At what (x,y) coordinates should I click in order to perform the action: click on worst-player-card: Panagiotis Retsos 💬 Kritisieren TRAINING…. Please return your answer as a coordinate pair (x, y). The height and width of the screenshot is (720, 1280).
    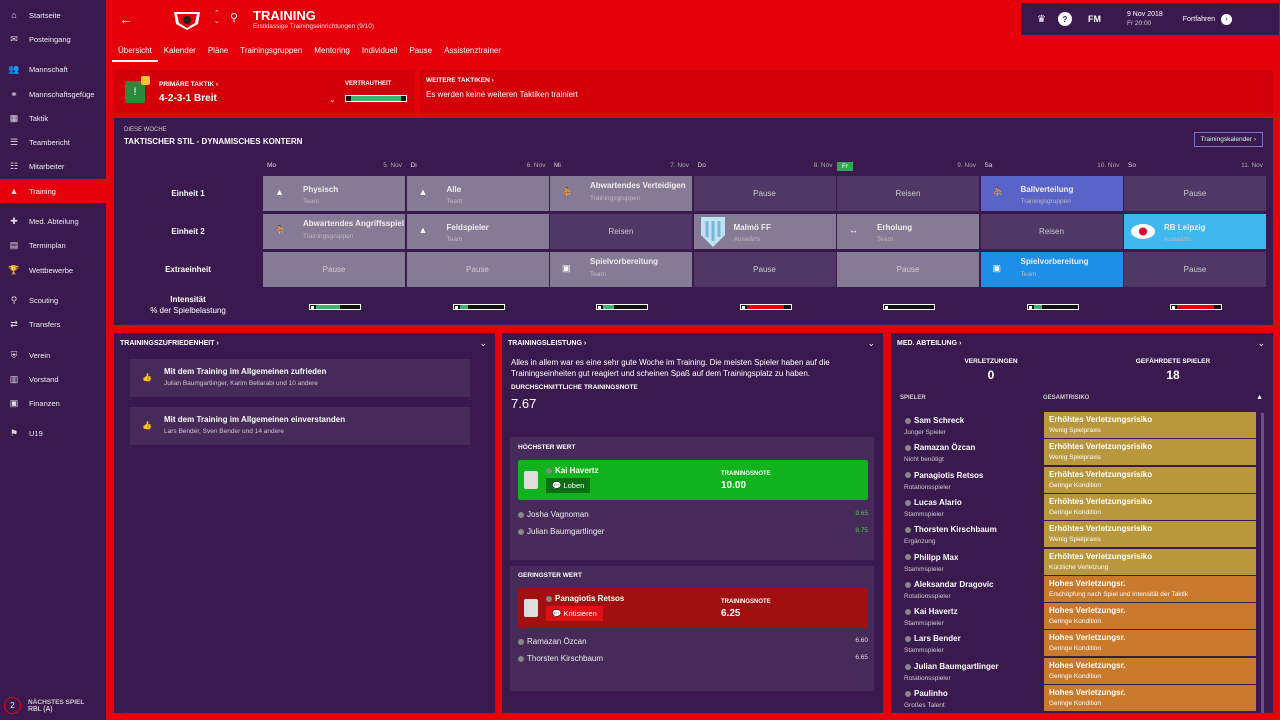
    Looking at the image, I should click on (693, 608).